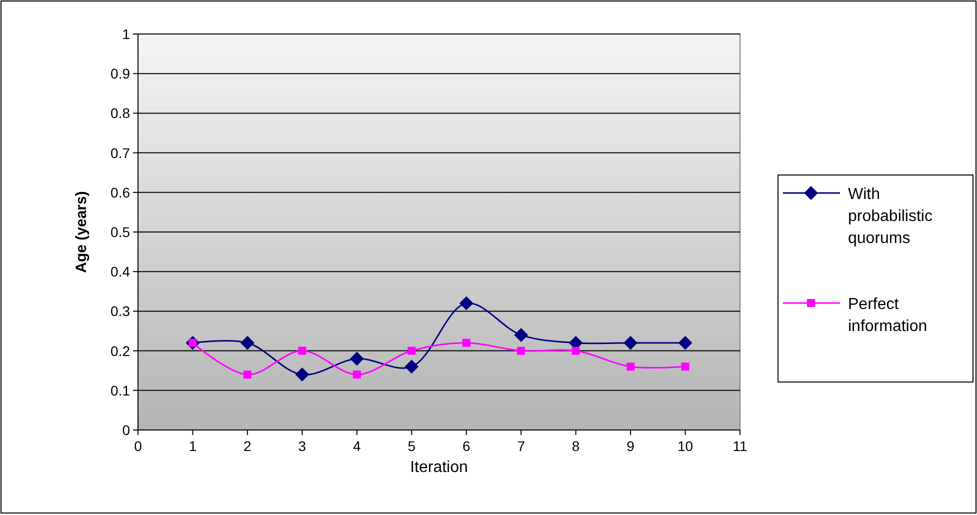 This screenshot has height=515, width=977. I want to click on x-axis-title: Iteration, so click(439, 467).